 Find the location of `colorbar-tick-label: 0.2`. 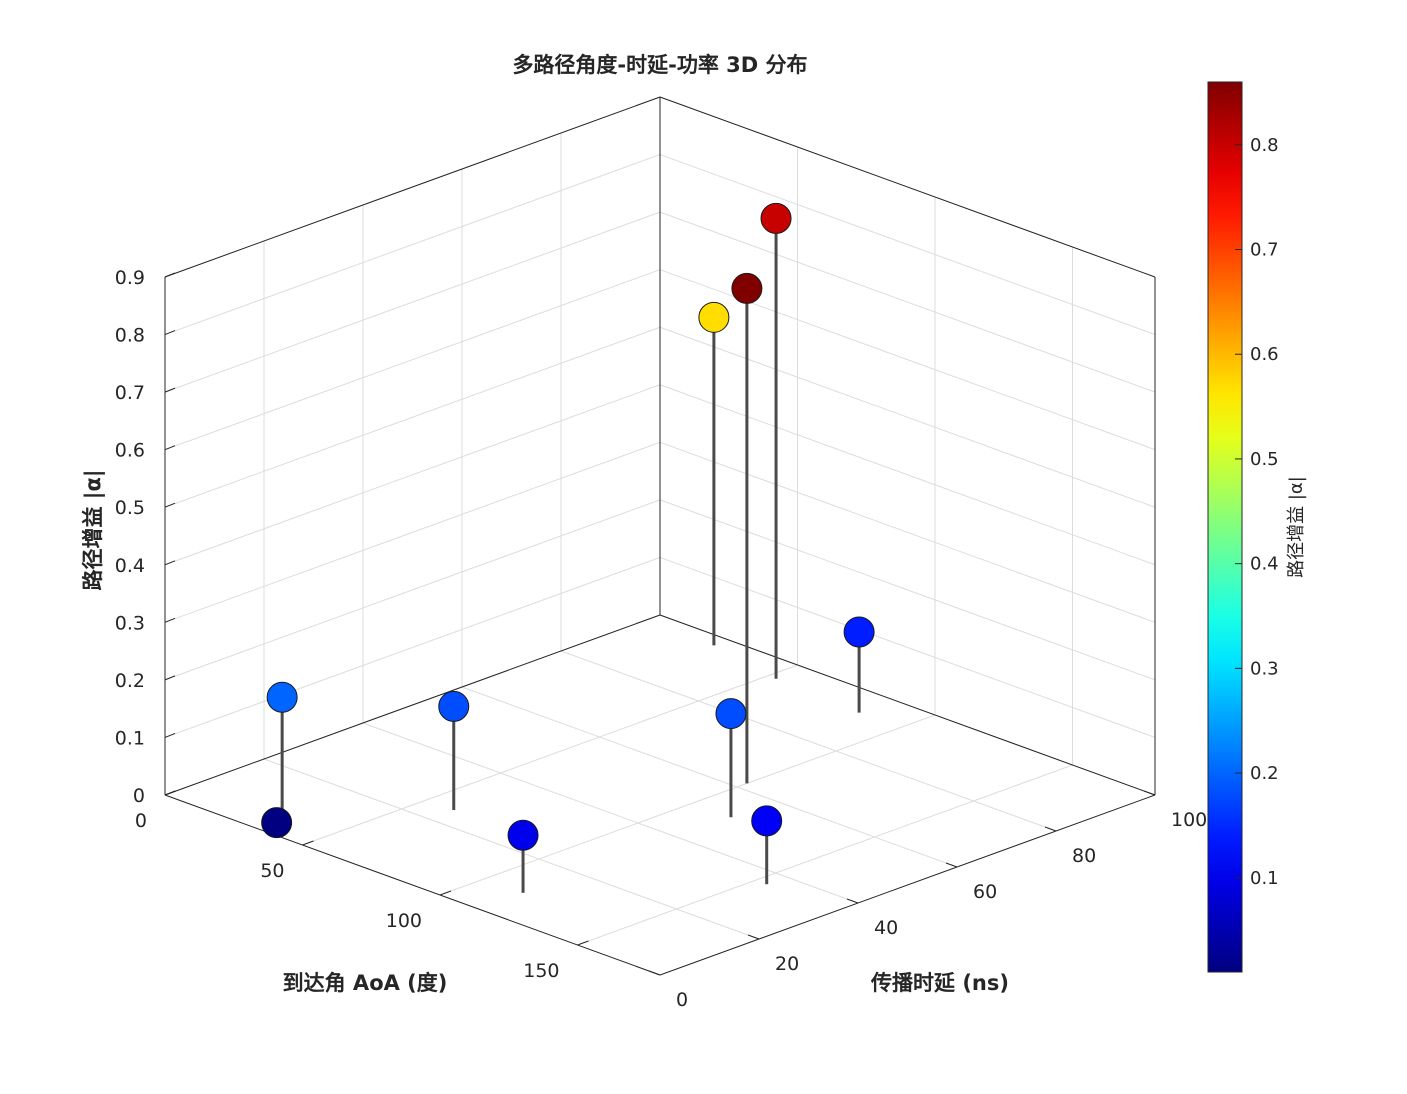

colorbar-tick-label: 0.2 is located at coordinates (1264, 773).